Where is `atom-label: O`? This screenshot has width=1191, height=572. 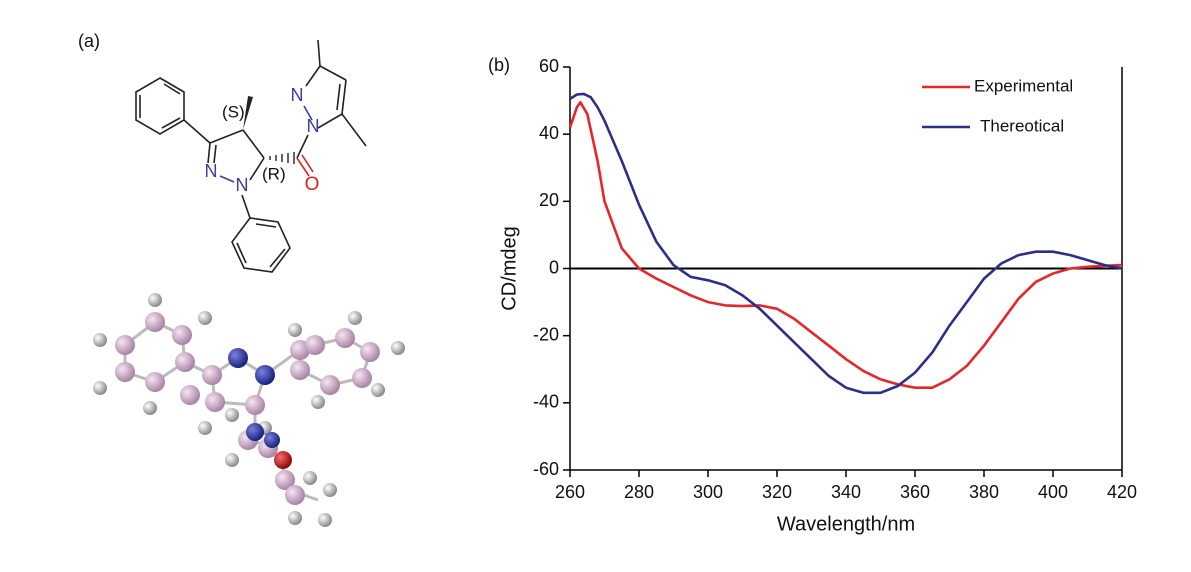
atom-label: O is located at coordinates (312, 184).